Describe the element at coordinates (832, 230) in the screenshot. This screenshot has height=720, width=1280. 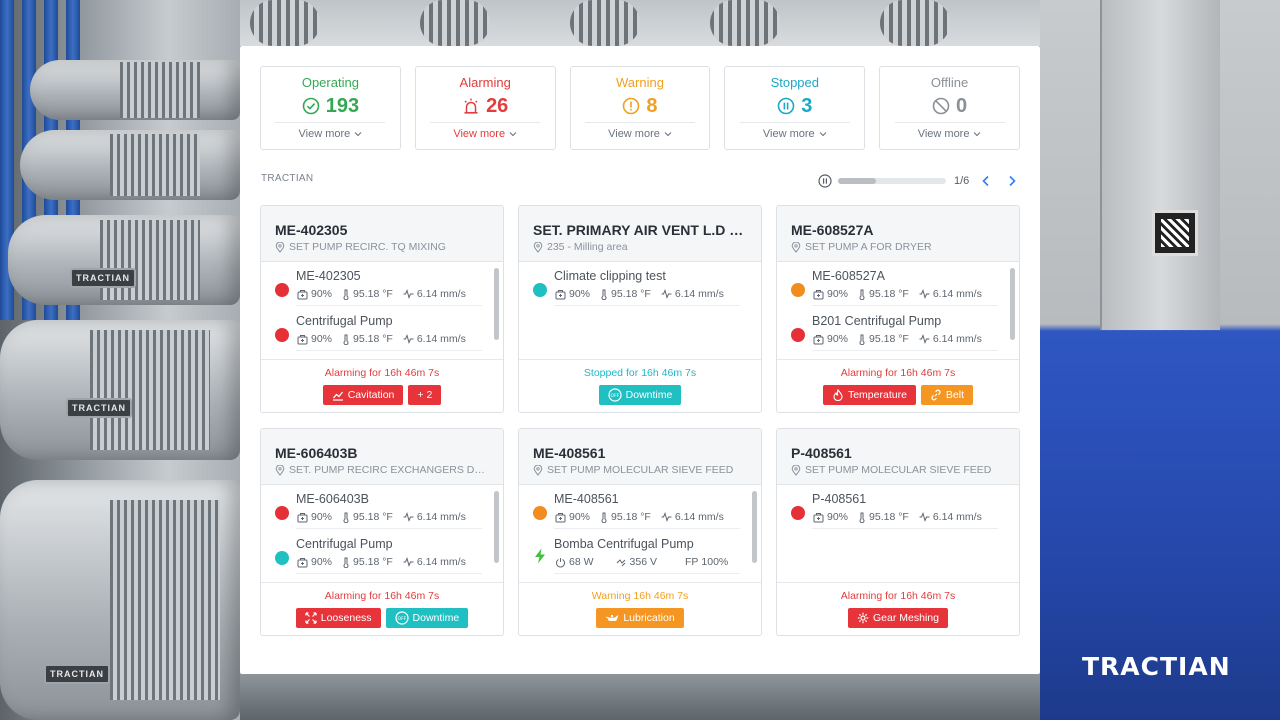
I see `card-title: ME-608527A` at that location.